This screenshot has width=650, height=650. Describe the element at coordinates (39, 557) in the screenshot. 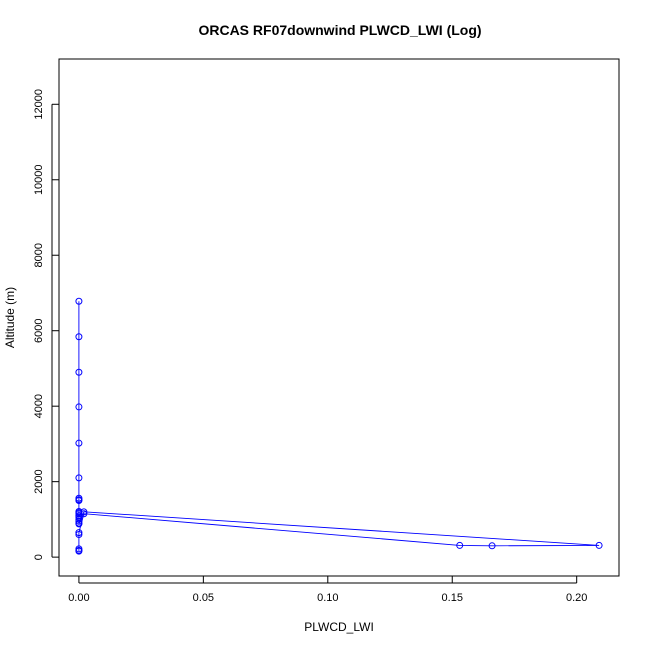

I see `y-tick-label: 0` at that location.